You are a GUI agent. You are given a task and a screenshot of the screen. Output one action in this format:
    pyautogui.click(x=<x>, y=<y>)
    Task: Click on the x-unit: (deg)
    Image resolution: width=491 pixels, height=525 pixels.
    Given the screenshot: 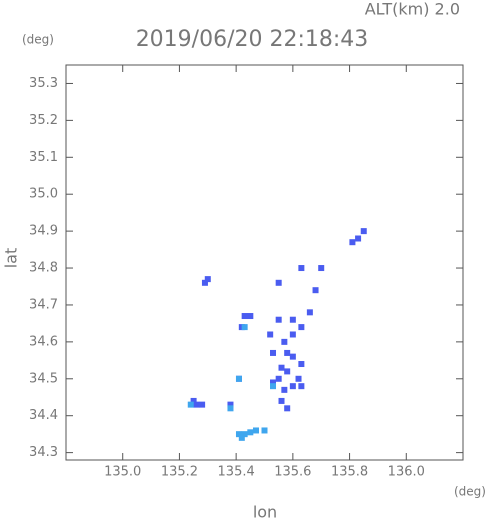 What is the action you would take?
    pyautogui.click(x=470, y=492)
    